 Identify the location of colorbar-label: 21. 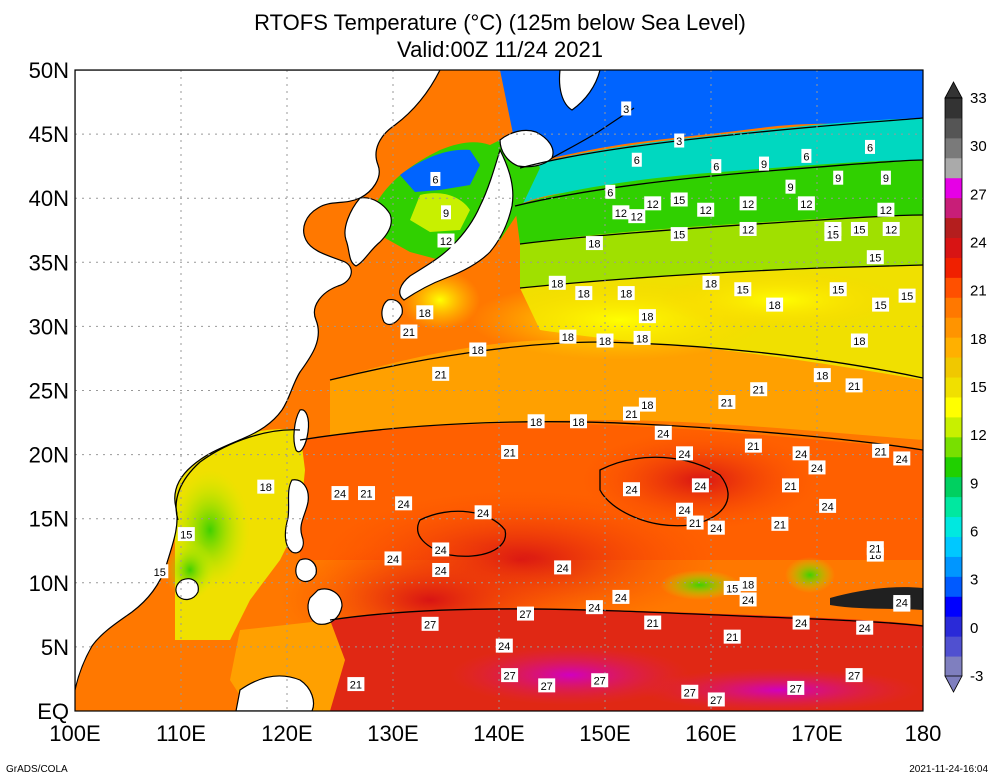
(978, 291).